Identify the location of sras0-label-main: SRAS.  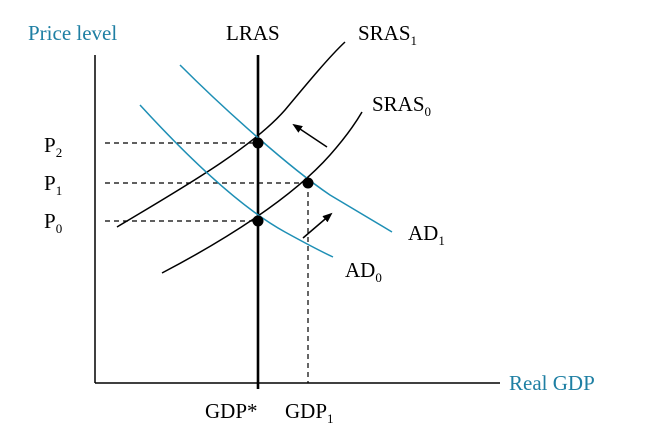
(398, 104).